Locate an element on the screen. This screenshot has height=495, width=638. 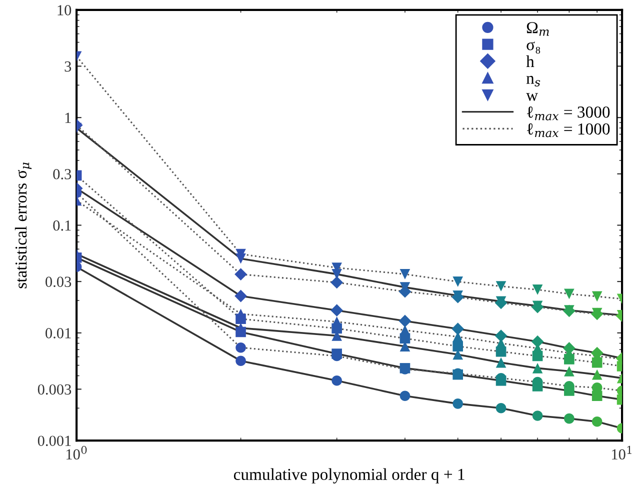
y-tick-label: 0.3 is located at coordinates (62, 174).